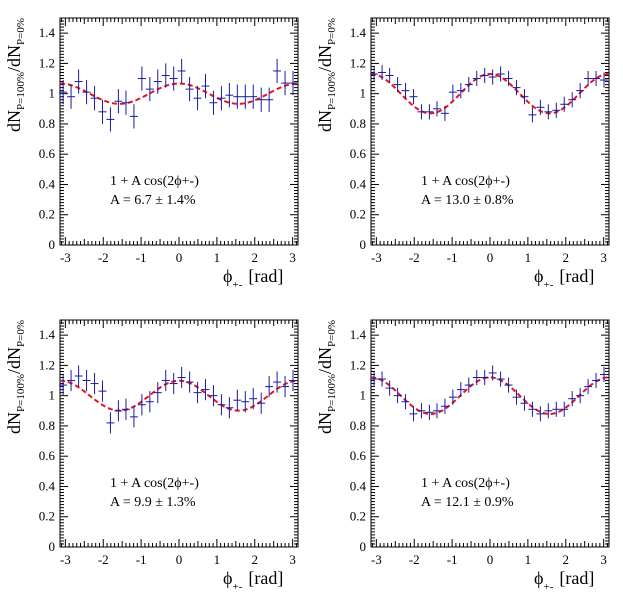 The image size is (623, 608). What do you see at coordinates (265, 578) in the screenshot?
I see `panel-3-xlabel-unit: [rad]` at bounding box center [265, 578].